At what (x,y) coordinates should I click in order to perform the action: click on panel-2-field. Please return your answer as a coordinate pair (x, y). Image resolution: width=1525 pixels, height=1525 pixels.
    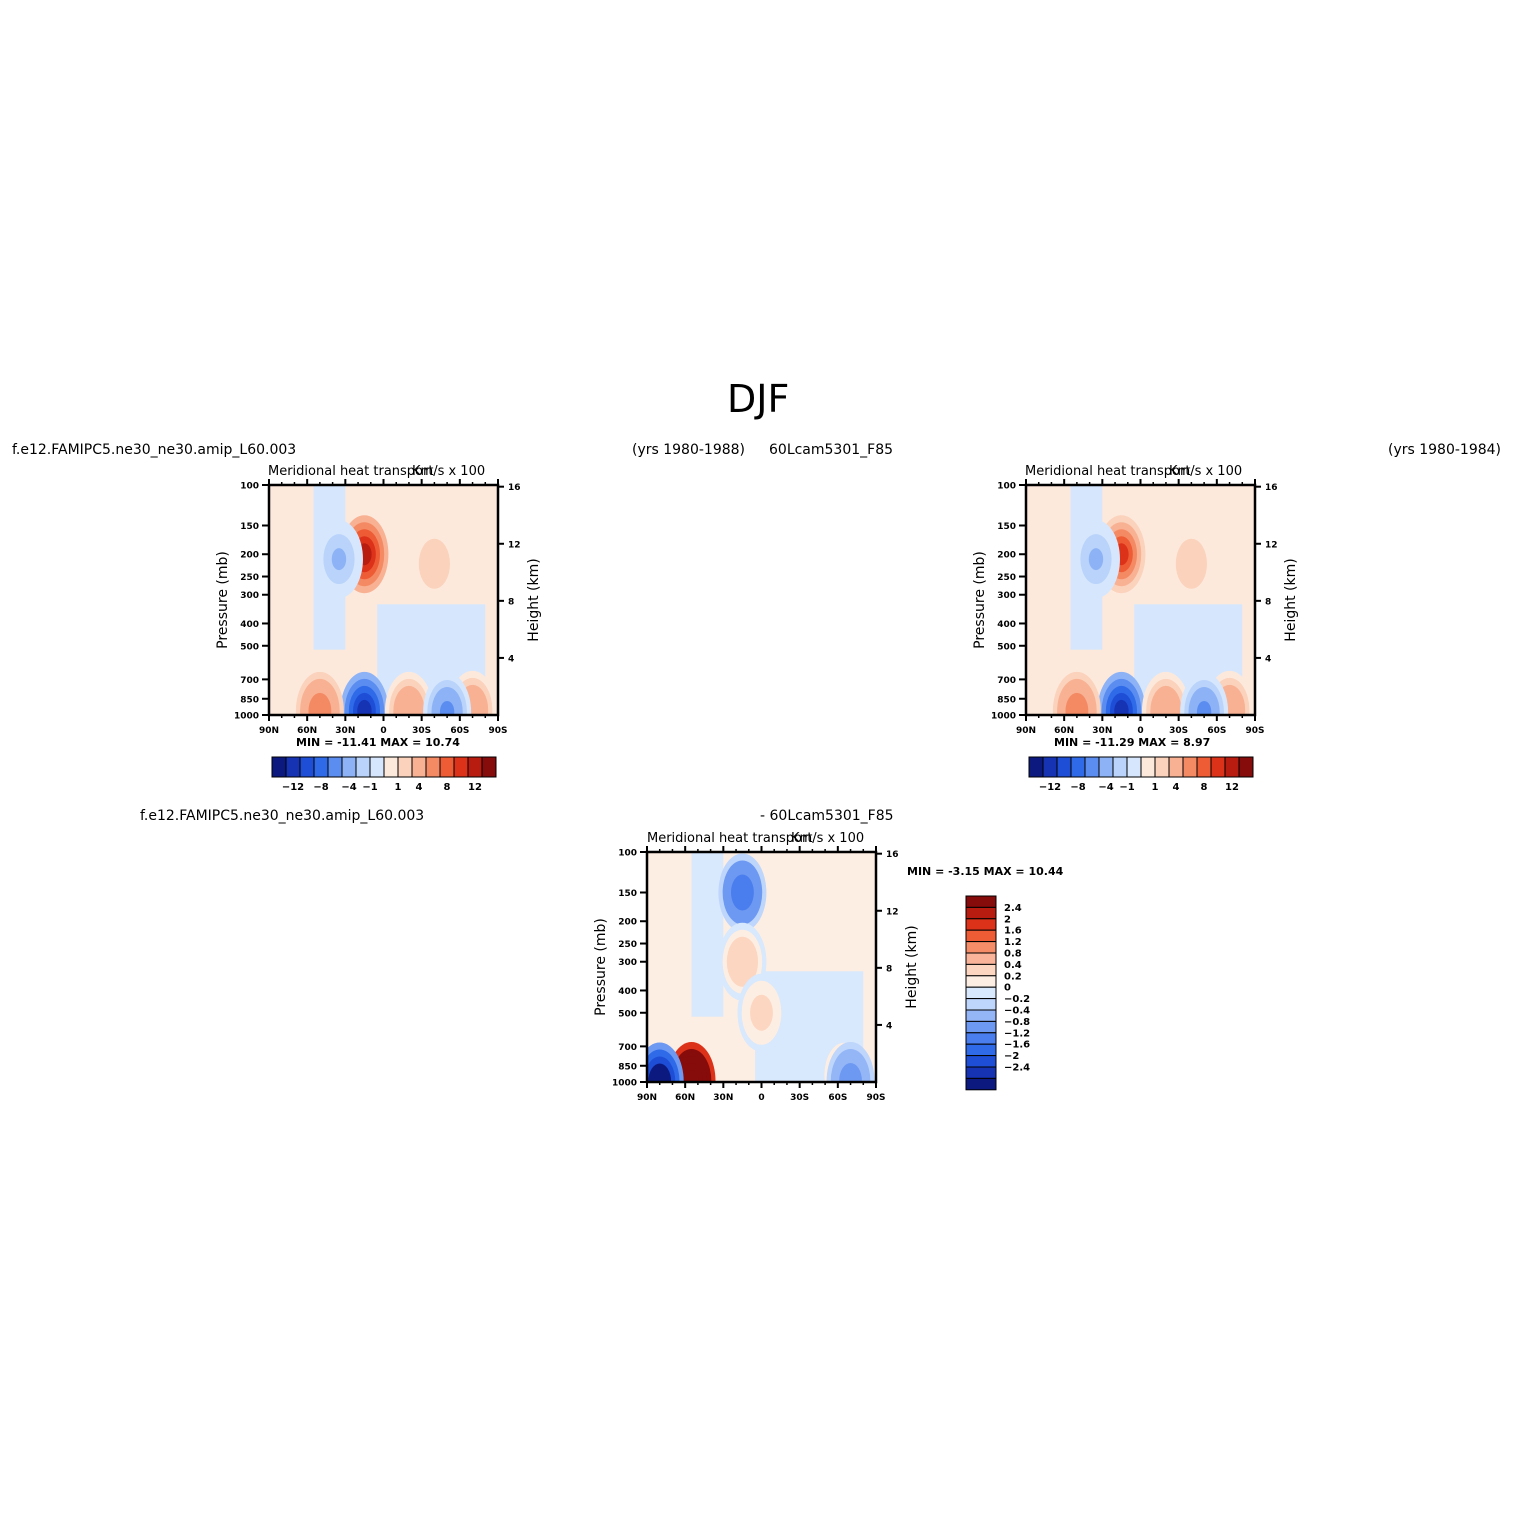
    Looking at the image, I should click on (1140, 600).